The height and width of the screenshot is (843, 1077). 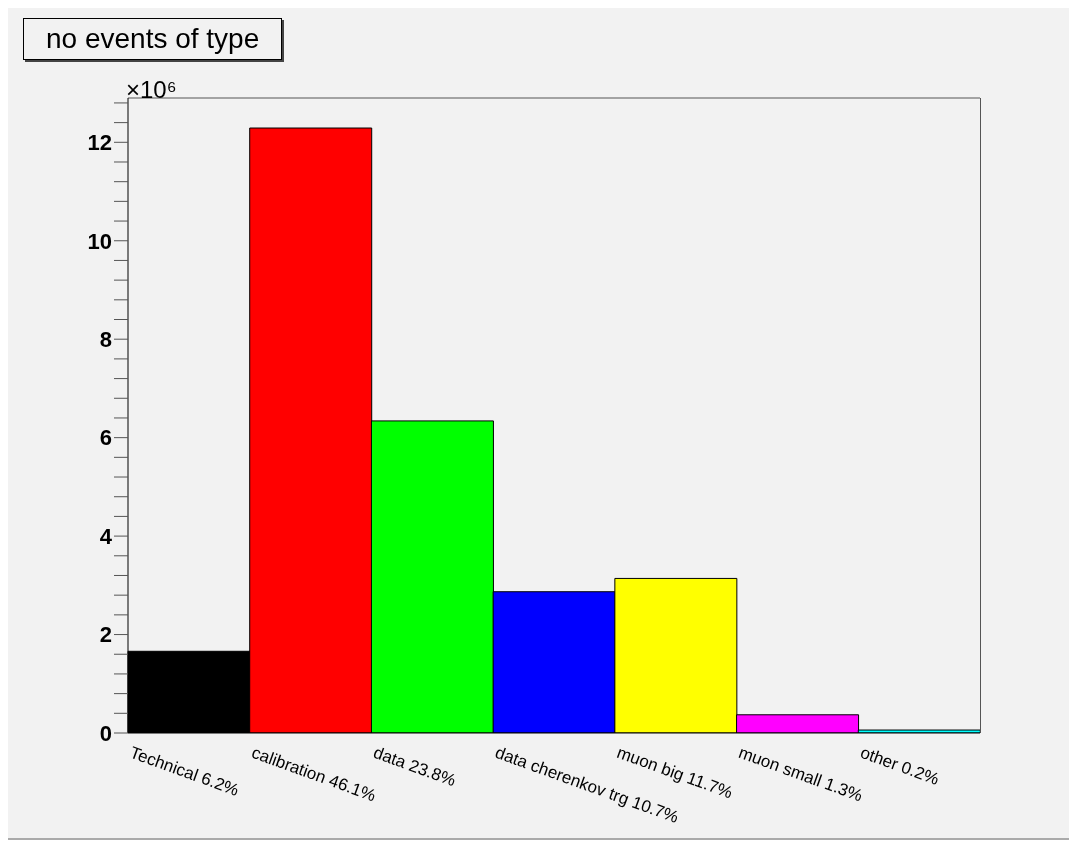 I want to click on y-tick-label: 6, so click(x=105, y=438).